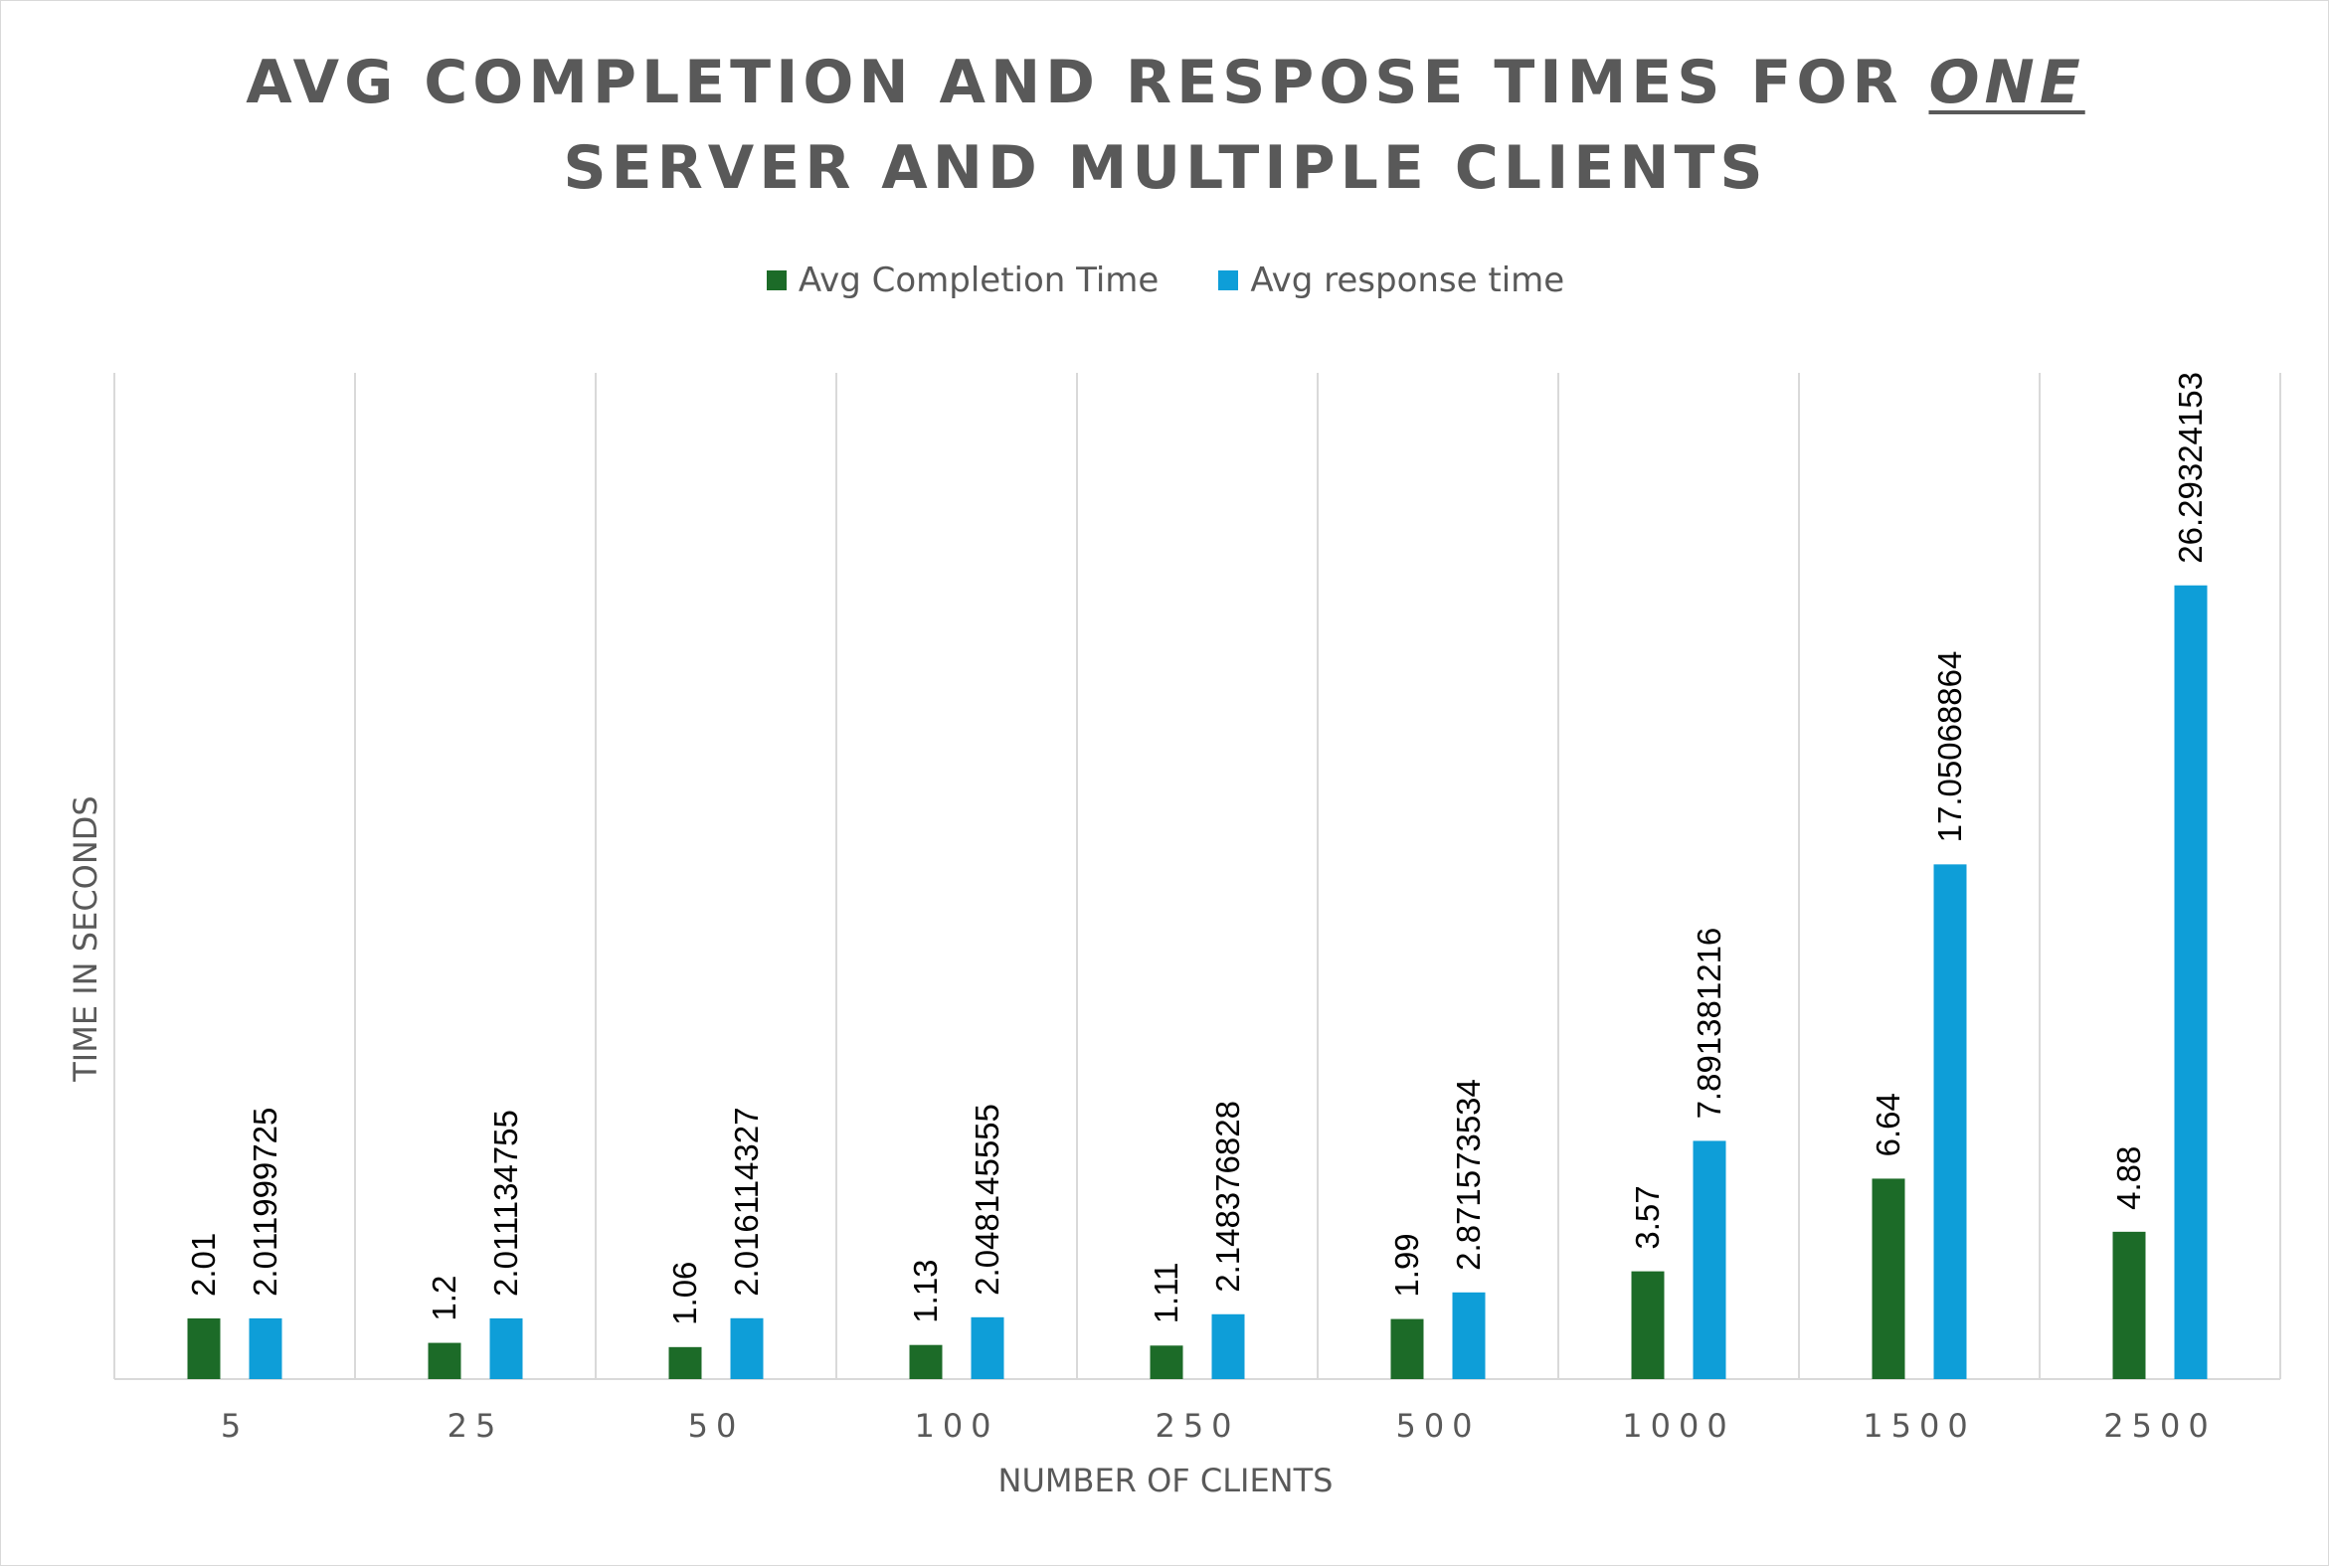  I want to click on chart-title-prefix: AVG COMPLETION AND RESPOSE TIMES FOR, so click(1087, 82).